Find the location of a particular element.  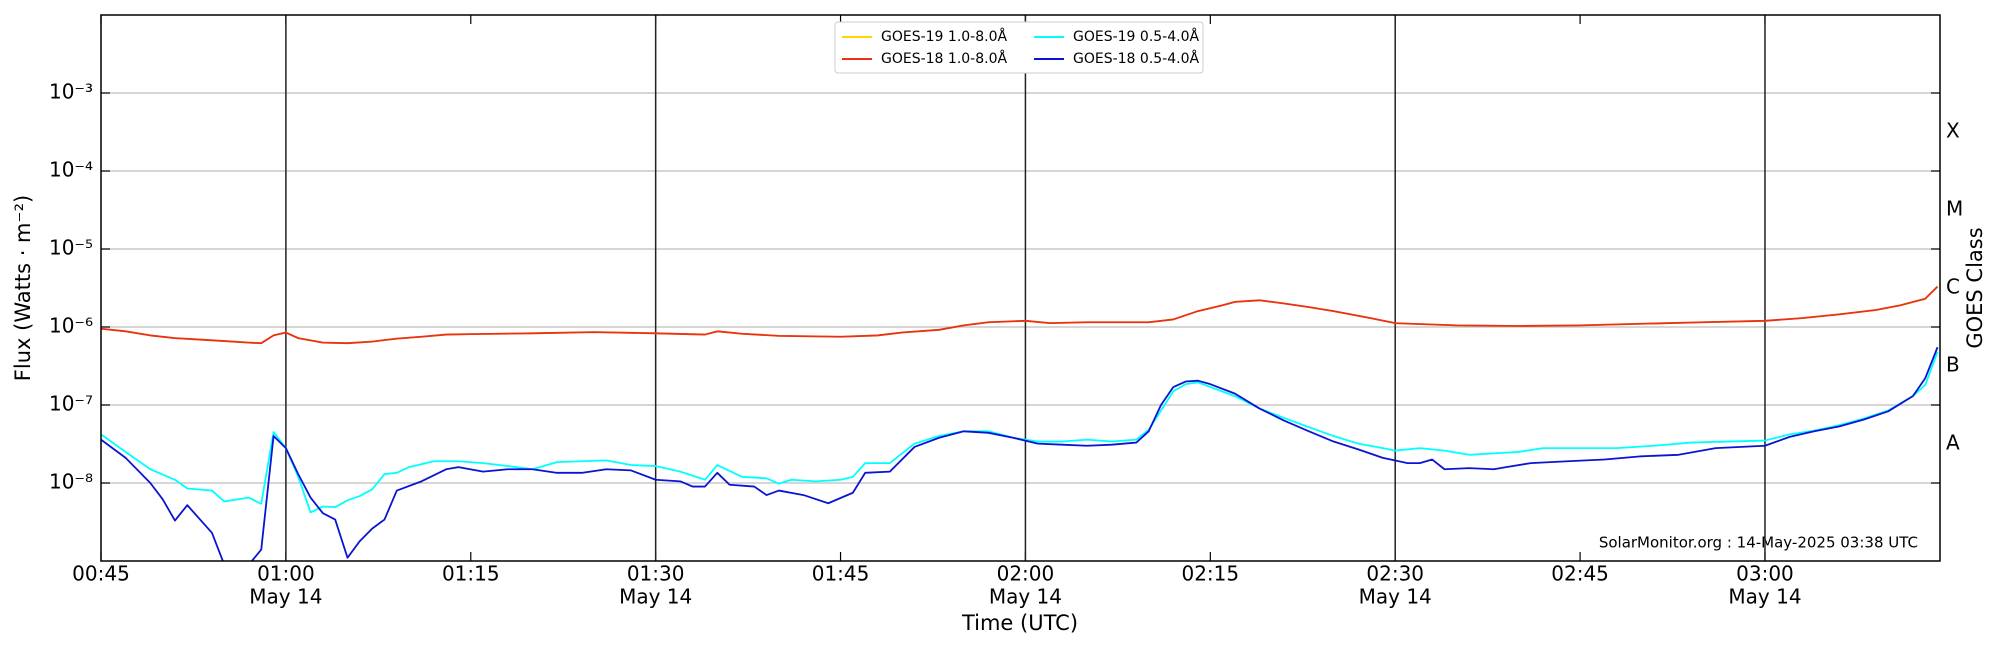

class-label: M is located at coordinates (1954, 209).